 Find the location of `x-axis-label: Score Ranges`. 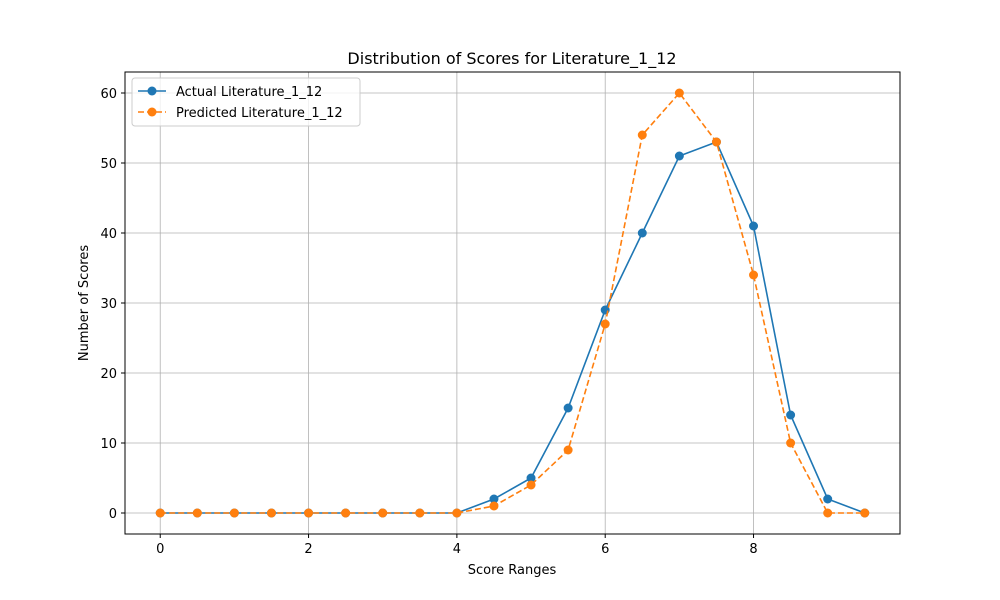

x-axis-label: Score Ranges is located at coordinates (512, 570).